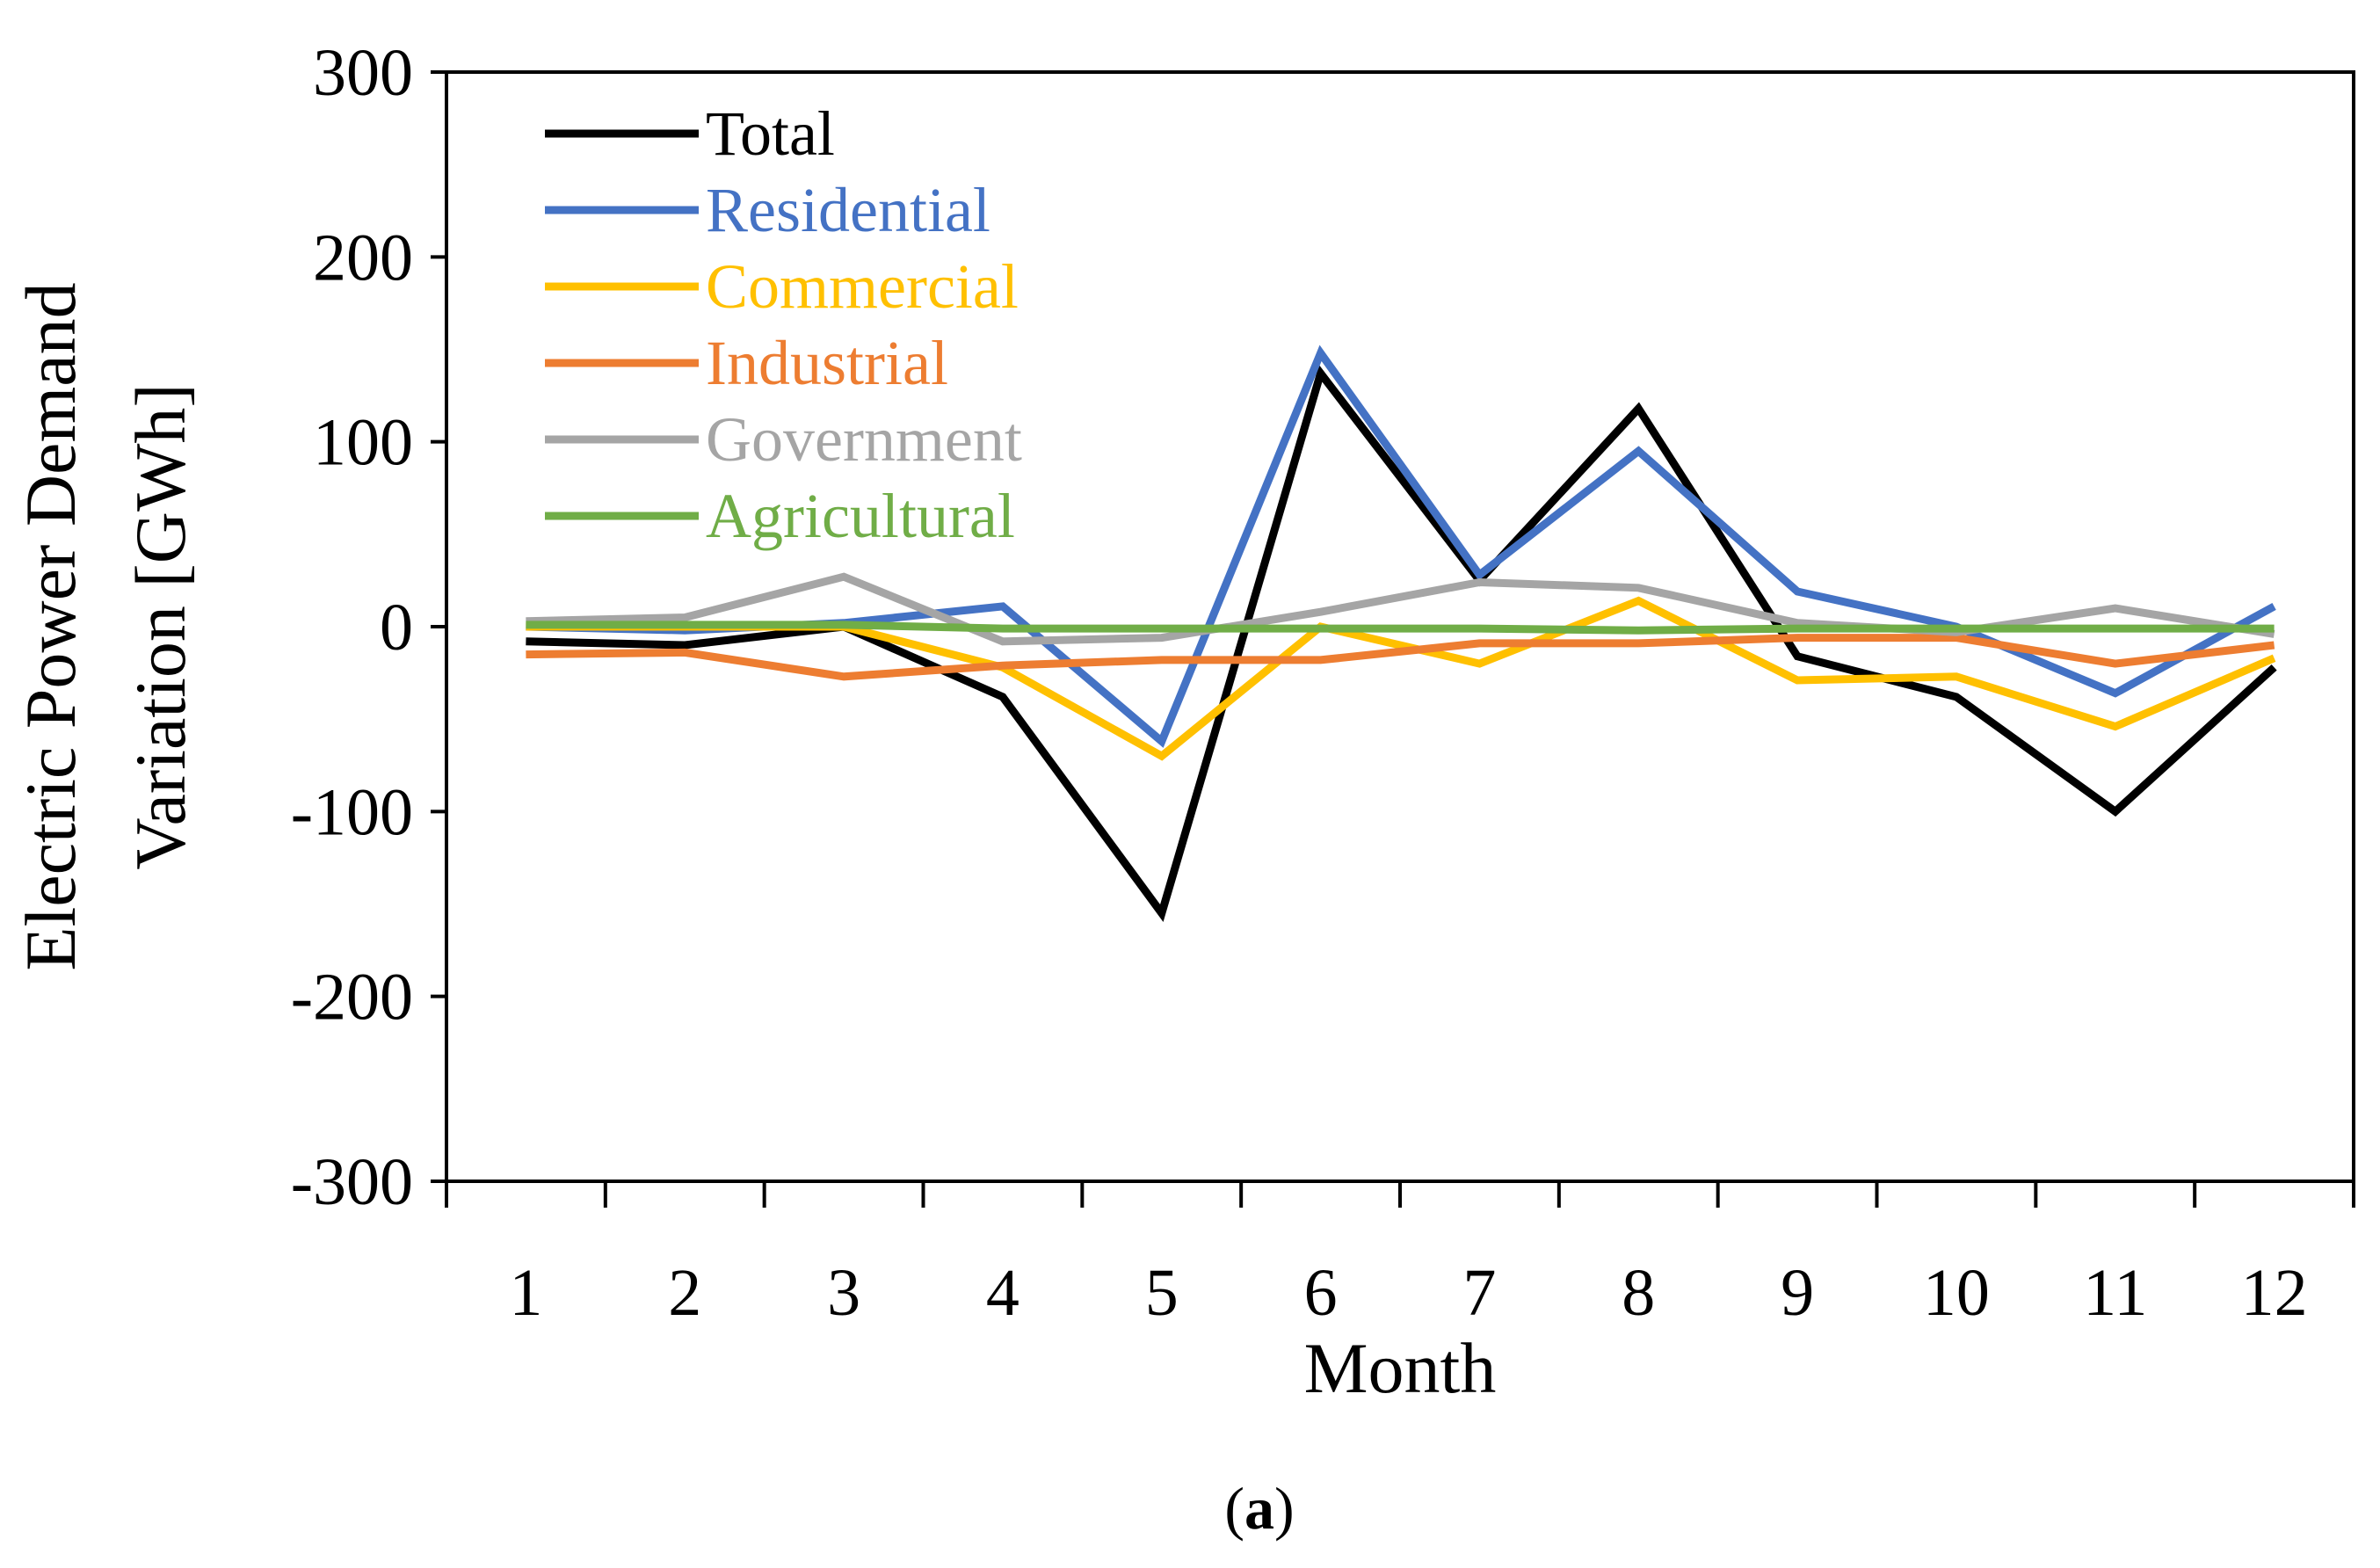  I want to click on x-axis-title: Month, so click(1400, 1368).